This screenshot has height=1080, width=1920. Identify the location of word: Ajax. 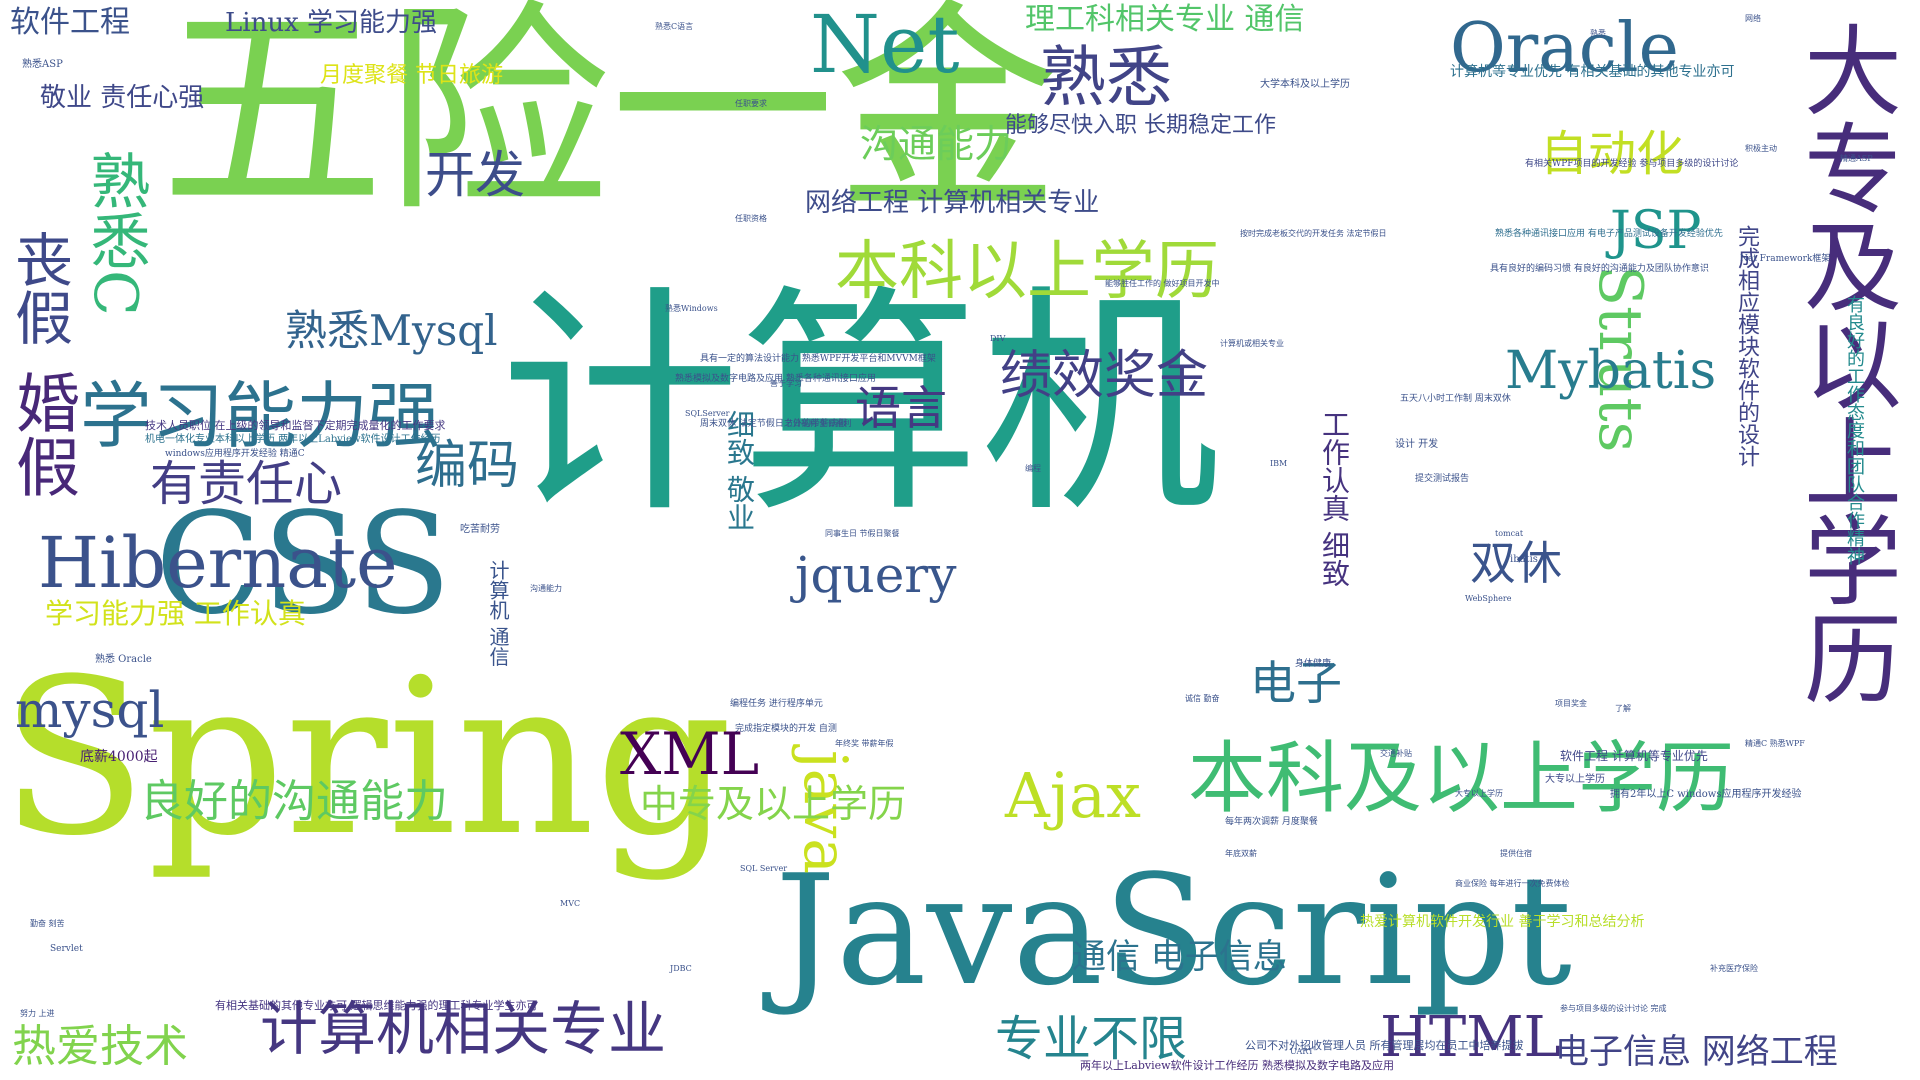
(1073, 795).